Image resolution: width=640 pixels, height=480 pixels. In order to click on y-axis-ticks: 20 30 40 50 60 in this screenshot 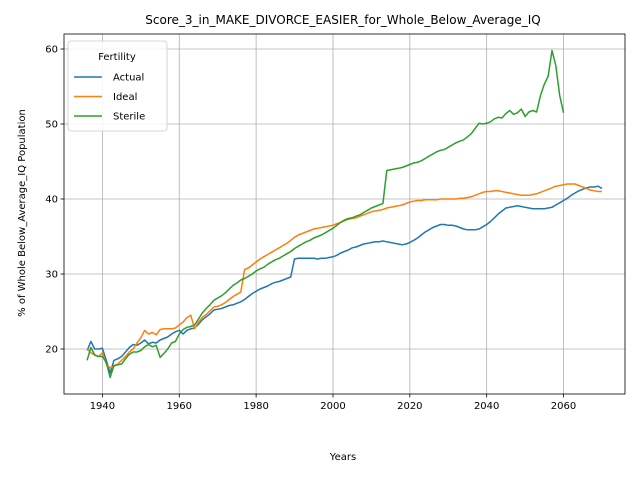, I will do `click(54, 200)`.